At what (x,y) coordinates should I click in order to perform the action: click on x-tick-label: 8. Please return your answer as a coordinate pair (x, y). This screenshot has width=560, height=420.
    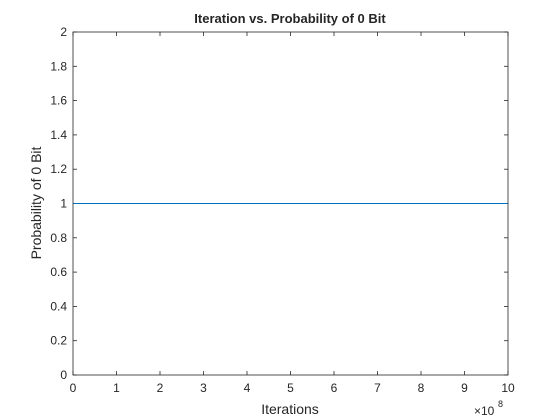
    Looking at the image, I should click on (421, 388).